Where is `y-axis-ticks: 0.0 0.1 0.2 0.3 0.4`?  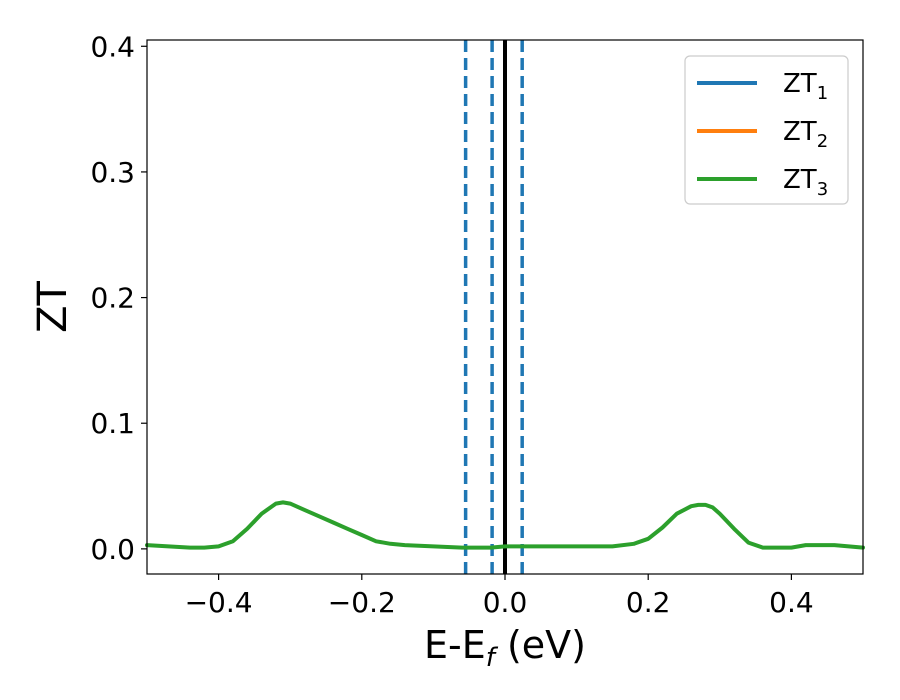
y-axis-ticks: 0.0 0.1 0.2 0.3 0.4 is located at coordinates (118, 298).